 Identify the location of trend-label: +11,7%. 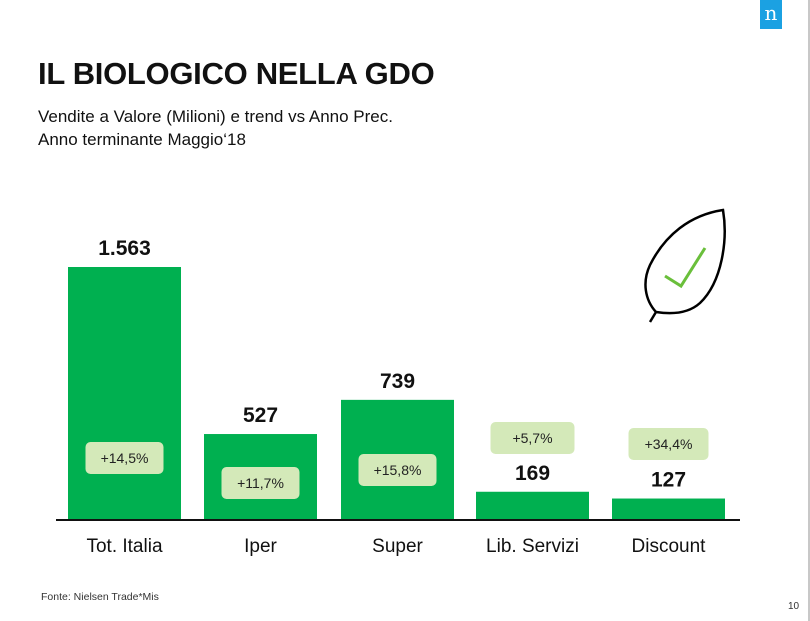
(260, 483).